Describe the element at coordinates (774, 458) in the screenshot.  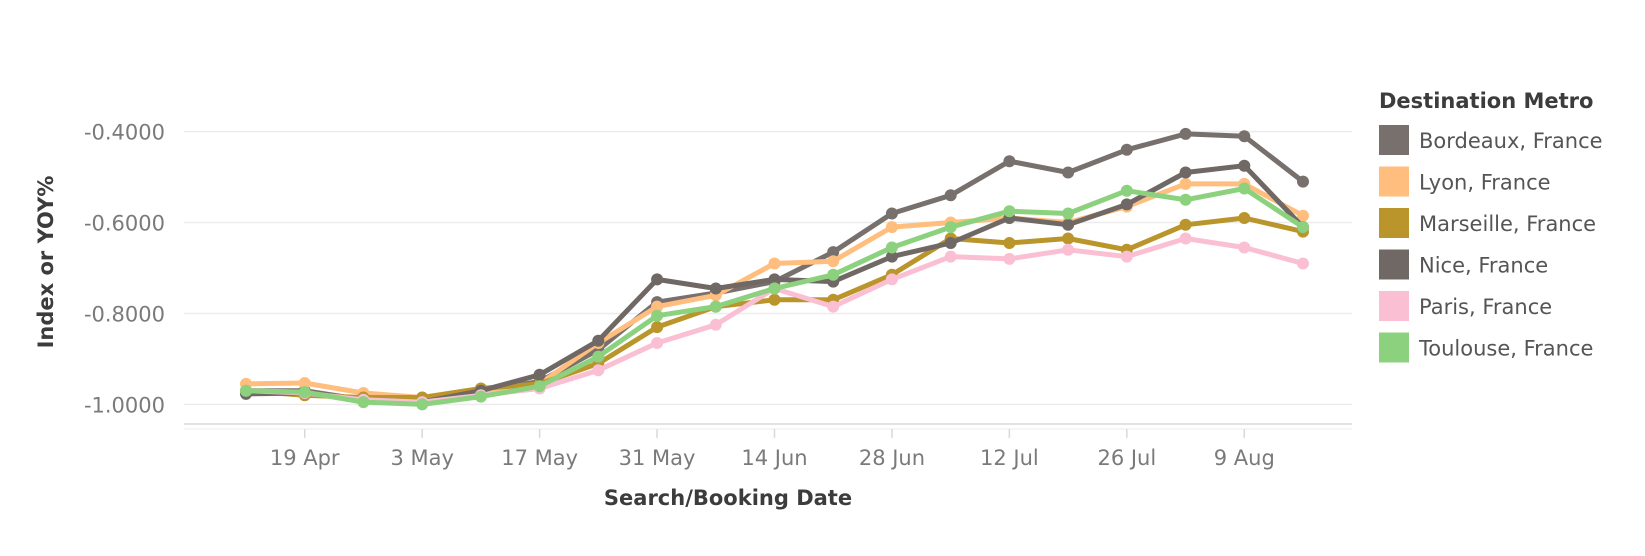
I see `x-tick-label: 14 Jun` at that location.